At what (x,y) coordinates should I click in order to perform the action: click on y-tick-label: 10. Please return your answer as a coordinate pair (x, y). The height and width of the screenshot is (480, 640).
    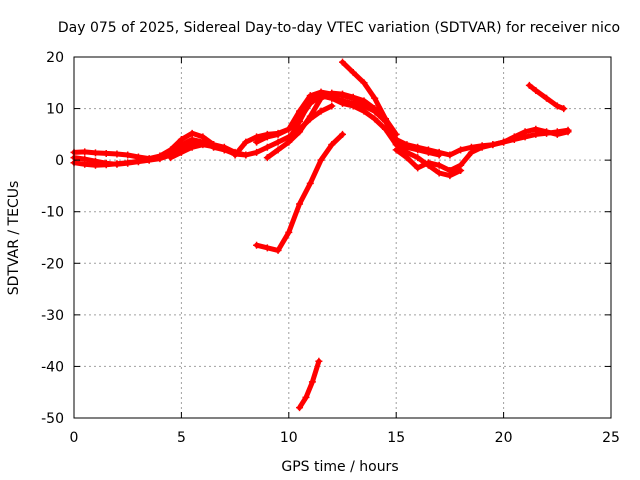
    Looking at the image, I should click on (55, 110).